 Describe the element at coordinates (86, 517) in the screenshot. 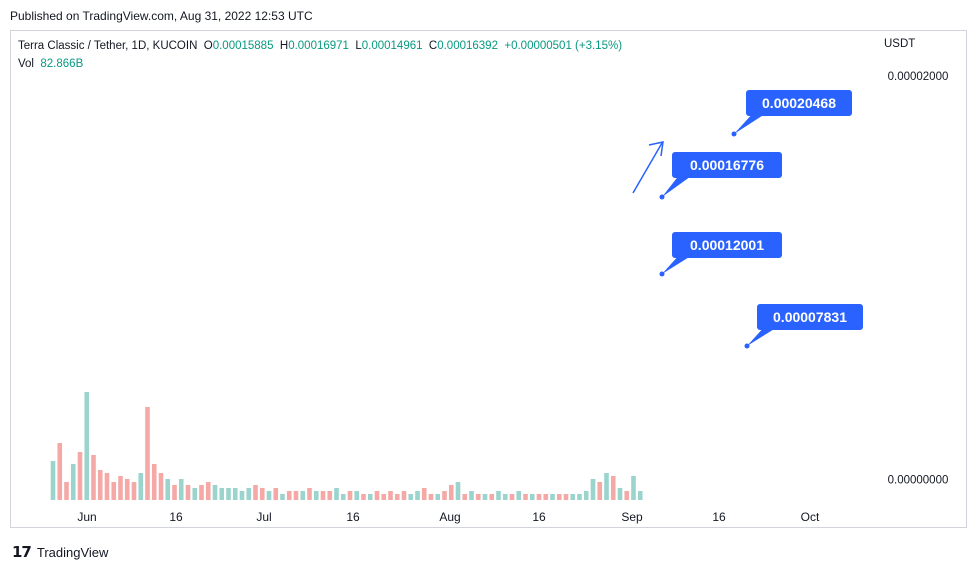

I see `x-tick-label: Jun` at that location.